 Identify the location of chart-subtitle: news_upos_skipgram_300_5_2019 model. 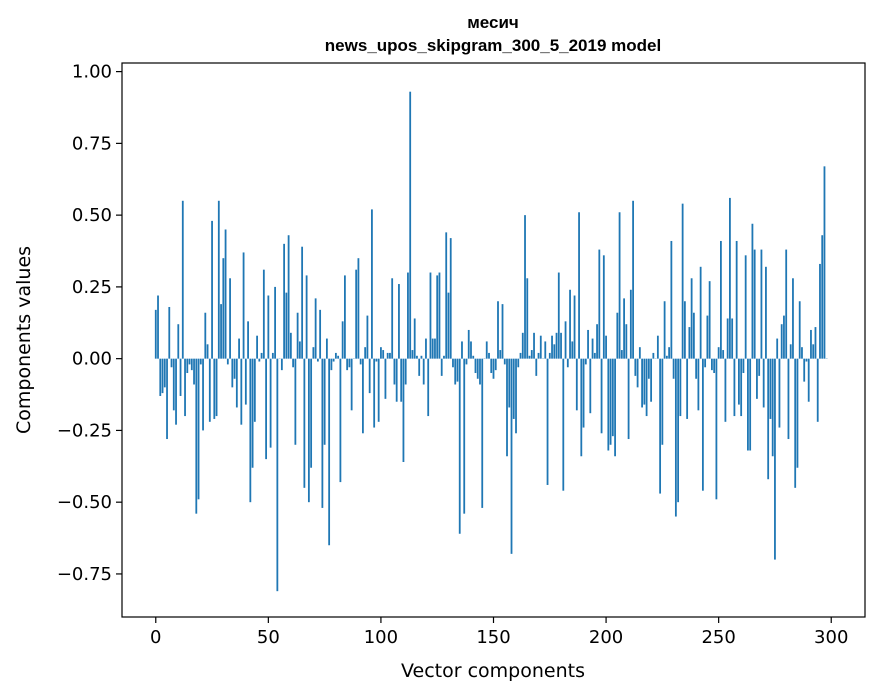
(493, 45).